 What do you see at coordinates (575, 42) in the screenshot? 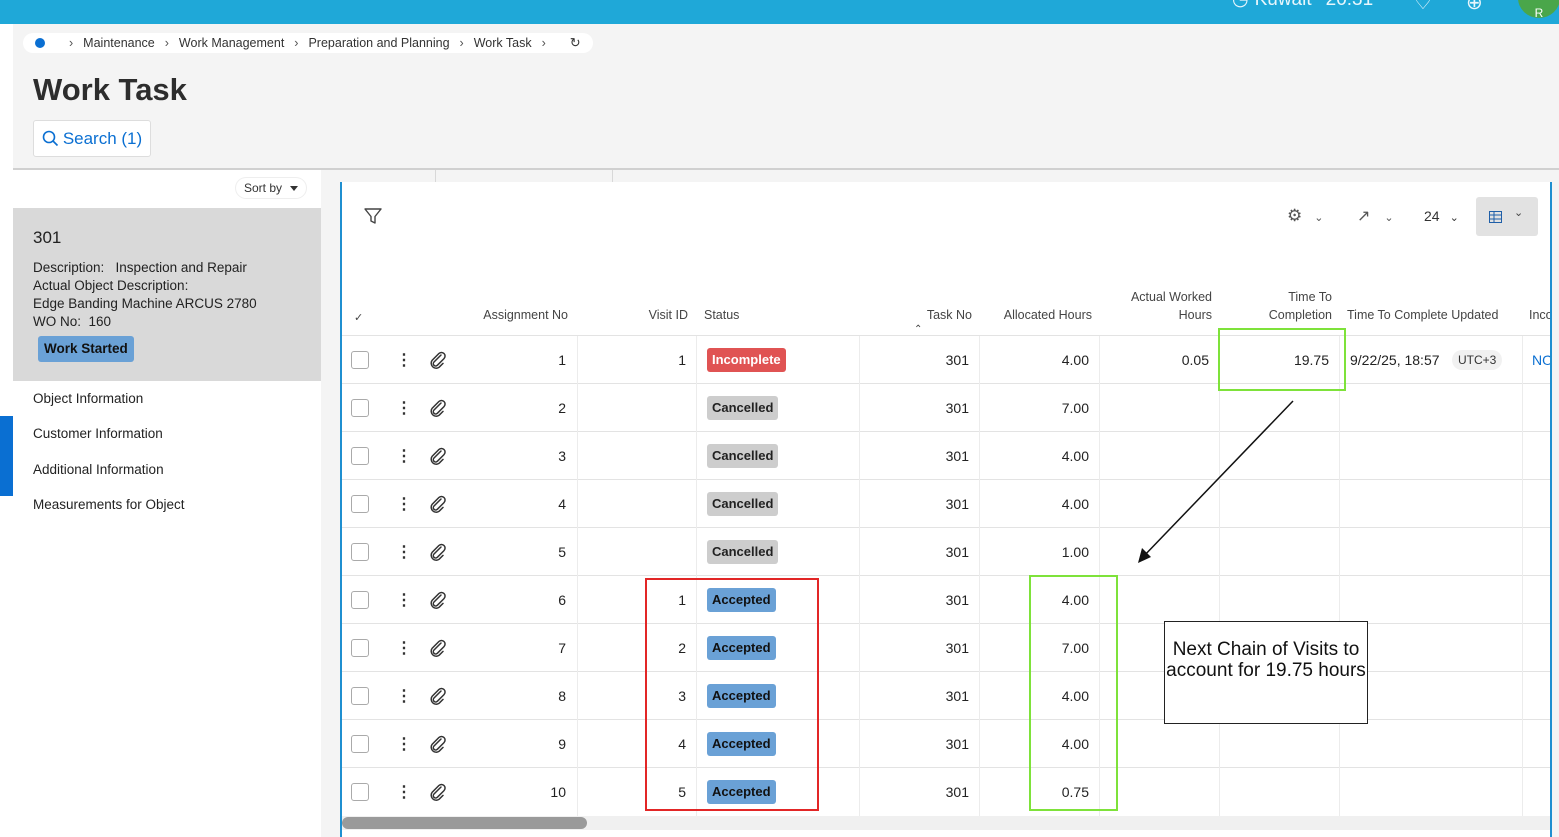
I see `refresh-icon: ↻` at bounding box center [575, 42].